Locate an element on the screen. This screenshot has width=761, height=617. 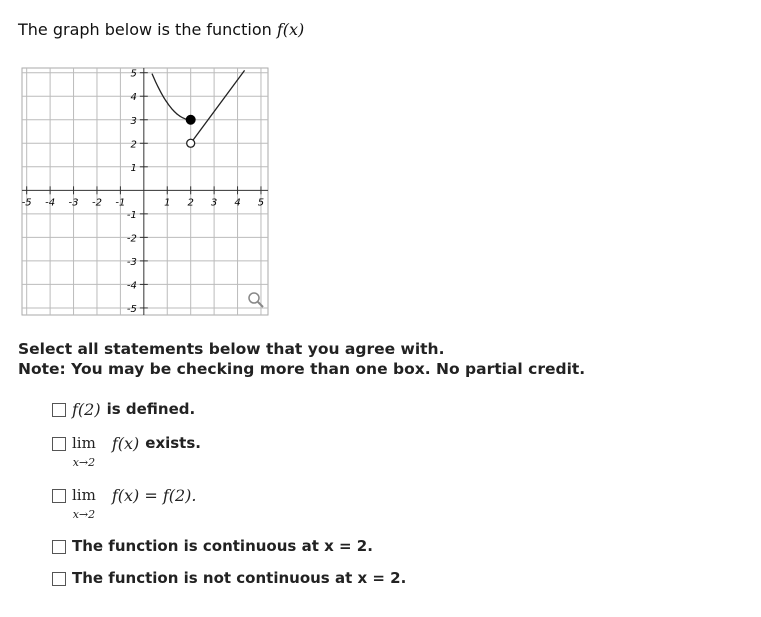
graph-border is located at coordinates (145, 191).